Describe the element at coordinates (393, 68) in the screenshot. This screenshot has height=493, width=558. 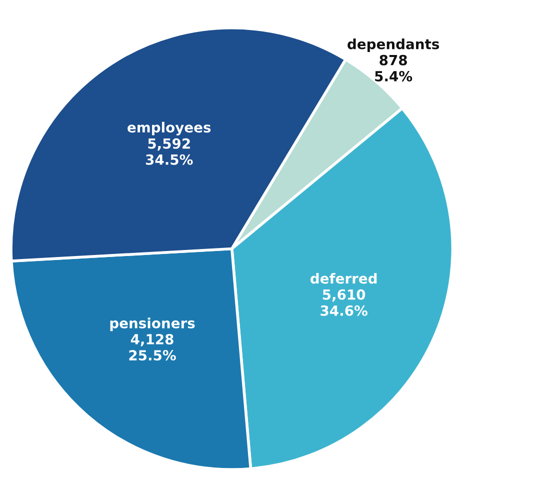
I see `data-label: 878 5.4%` at that location.